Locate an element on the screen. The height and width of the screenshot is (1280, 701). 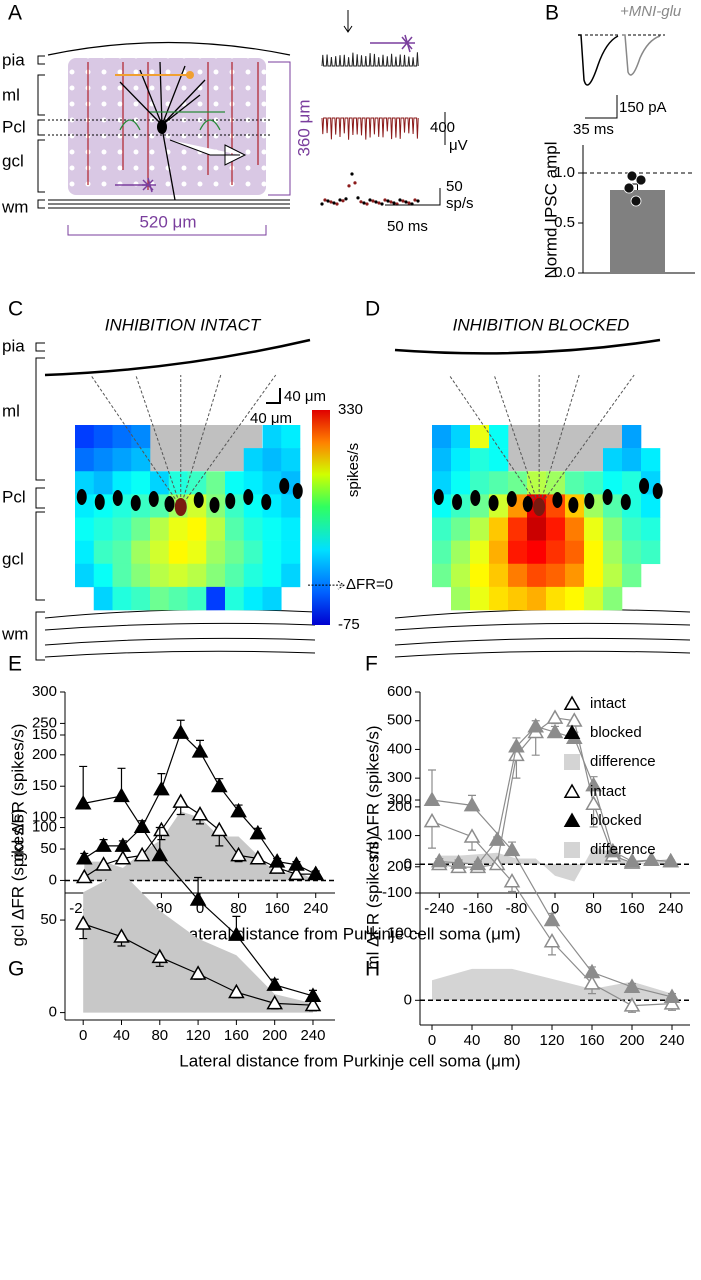
y-tick-label: 1.0 is located at coordinates (564, 172).